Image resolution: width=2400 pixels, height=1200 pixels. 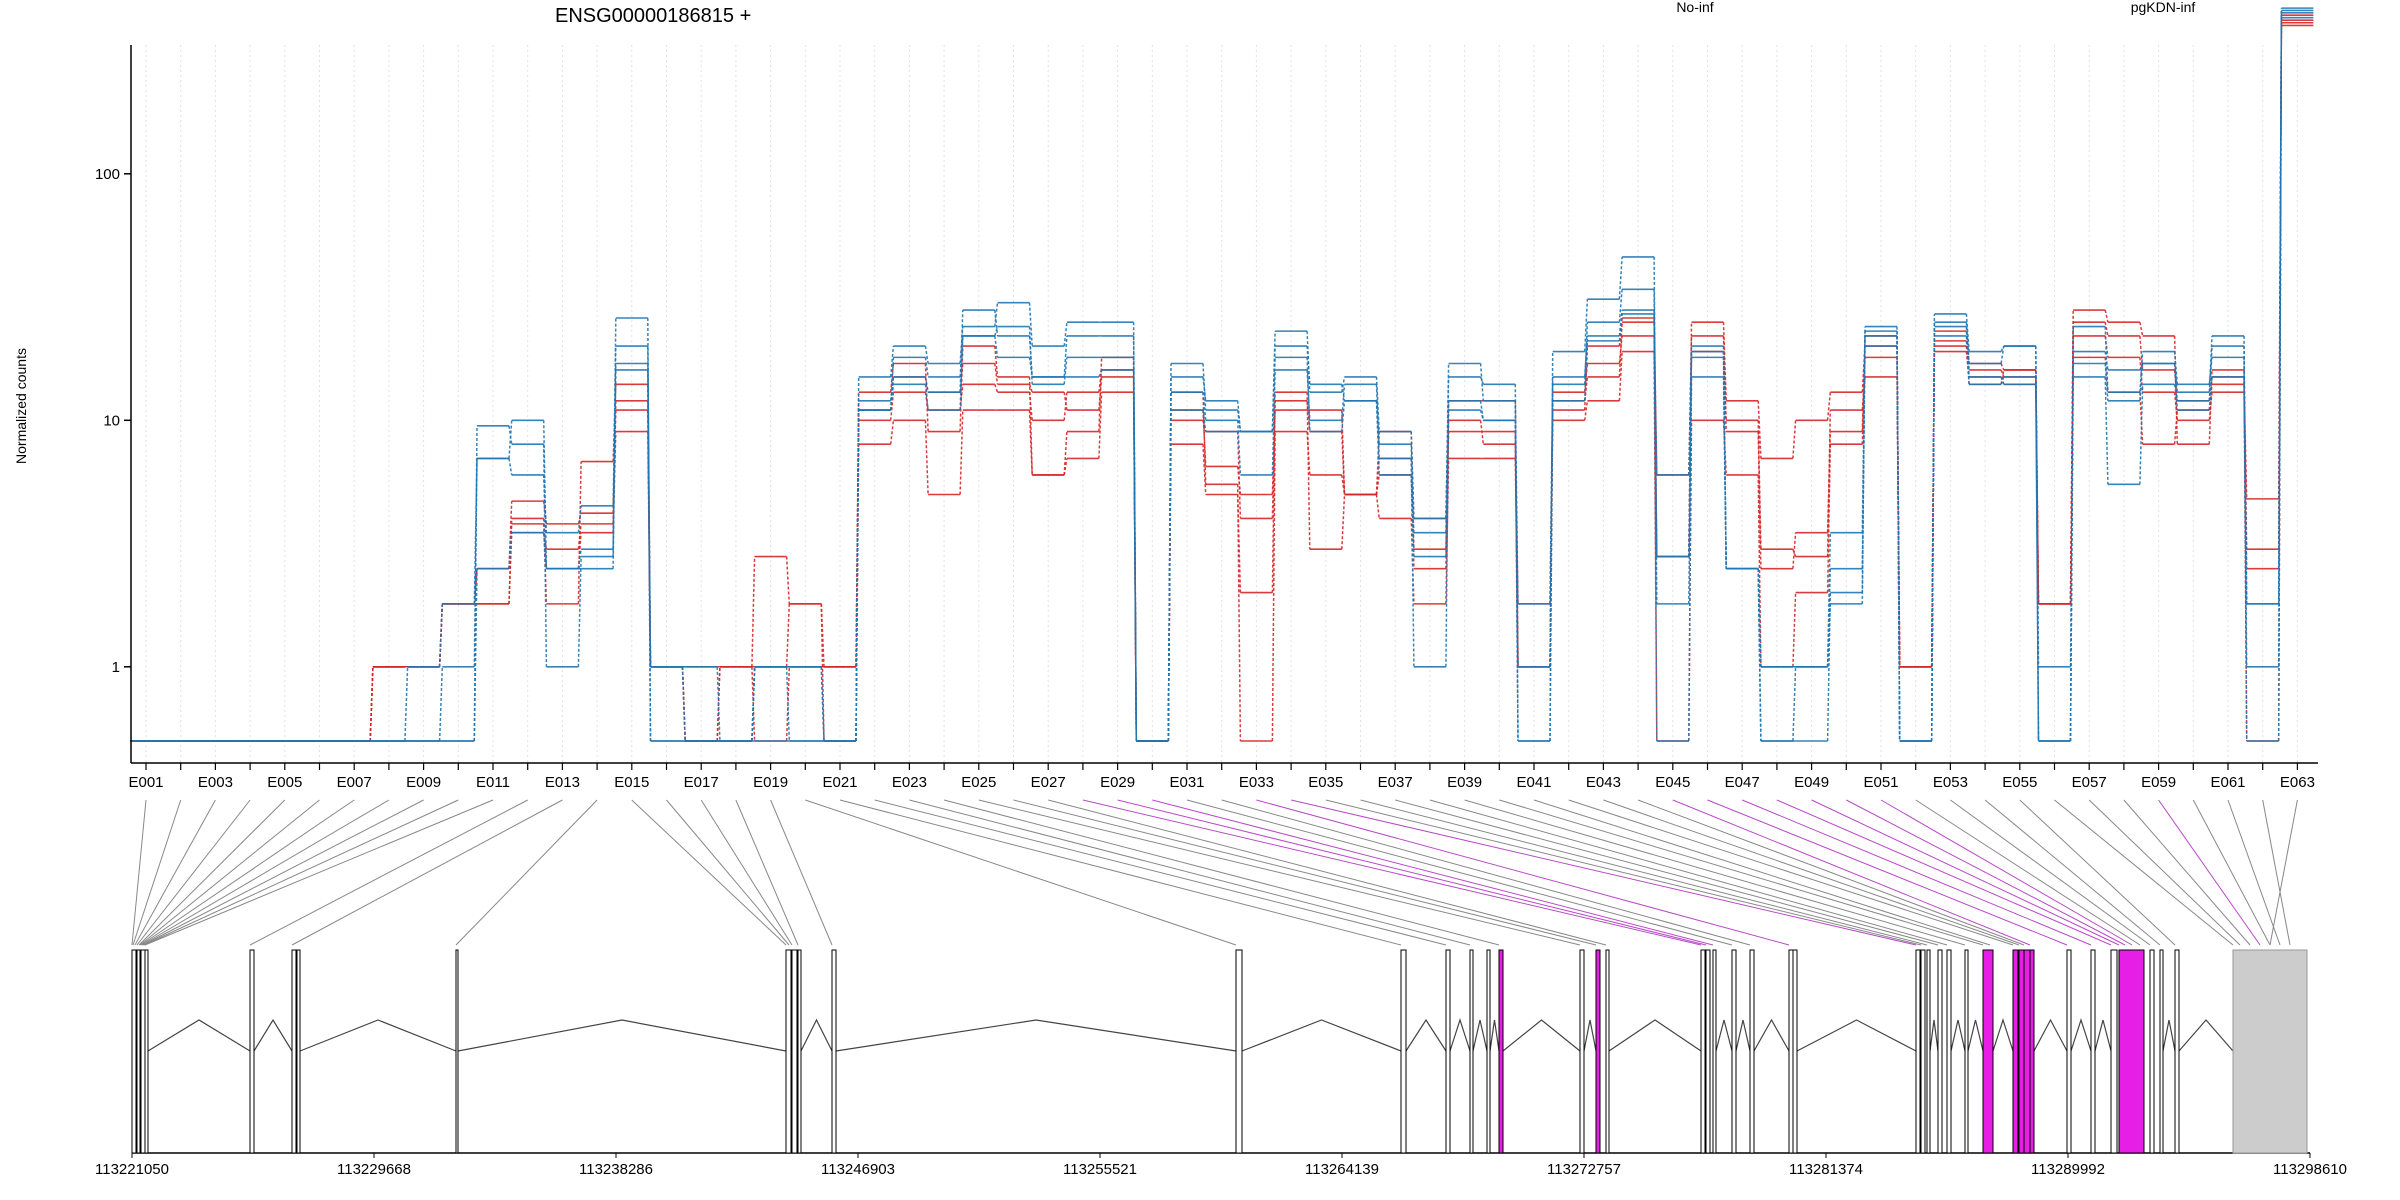 What do you see at coordinates (215, 782) in the screenshot?
I see `x-tick-label: E003` at bounding box center [215, 782].